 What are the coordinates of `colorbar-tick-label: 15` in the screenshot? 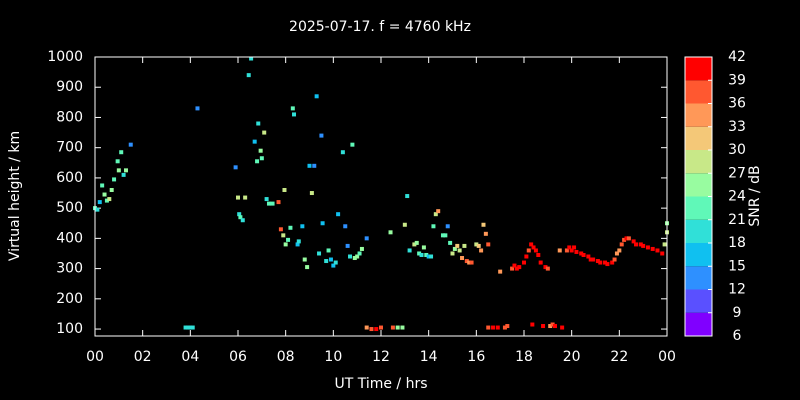 It's located at (737, 266).